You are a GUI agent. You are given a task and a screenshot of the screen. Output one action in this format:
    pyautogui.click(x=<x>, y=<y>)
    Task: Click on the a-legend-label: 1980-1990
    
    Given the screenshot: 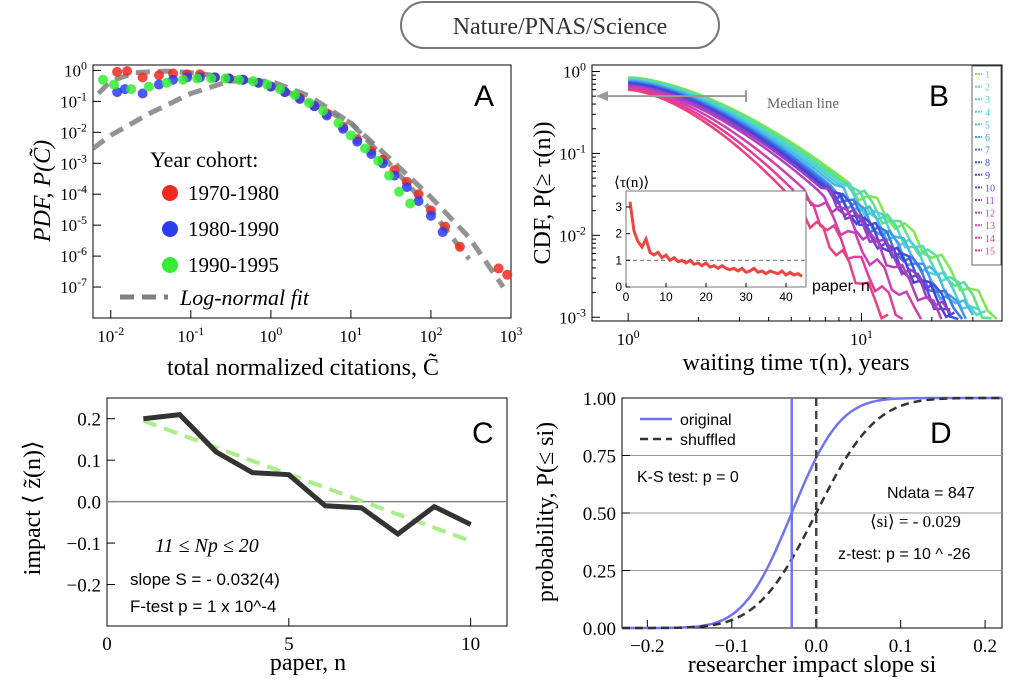 What is the action you would take?
    pyautogui.click(x=233, y=229)
    